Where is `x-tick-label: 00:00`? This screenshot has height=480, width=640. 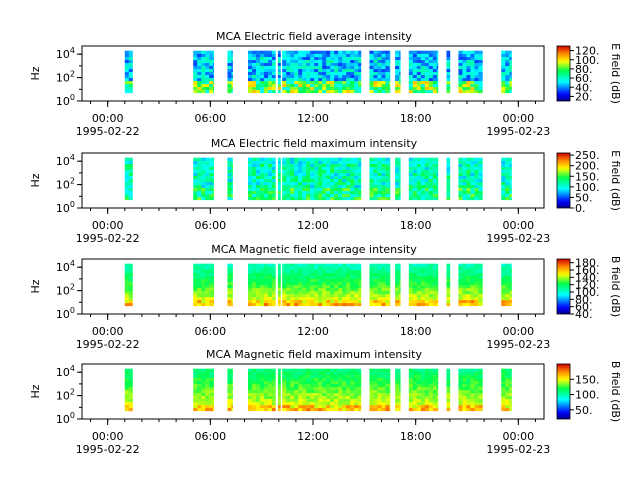
x-tick-label: 00:00 is located at coordinates (108, 436).